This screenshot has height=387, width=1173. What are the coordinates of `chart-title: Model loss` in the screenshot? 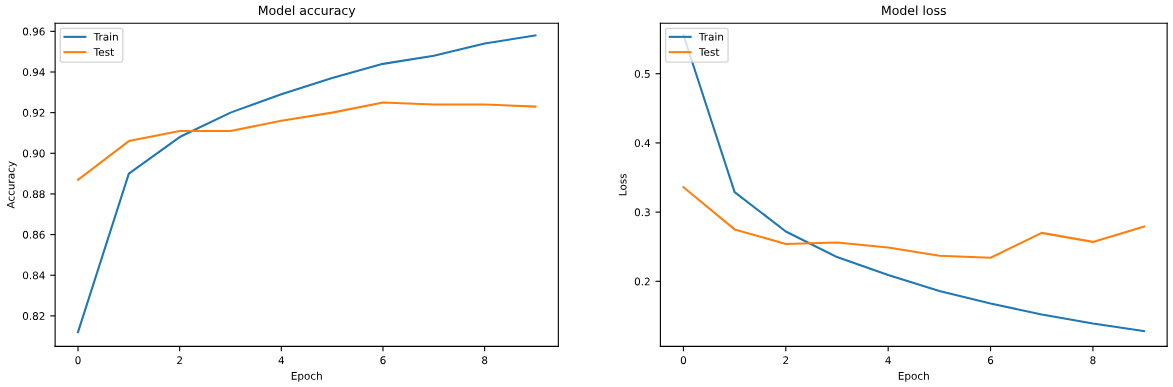 It's located at (914, 10).